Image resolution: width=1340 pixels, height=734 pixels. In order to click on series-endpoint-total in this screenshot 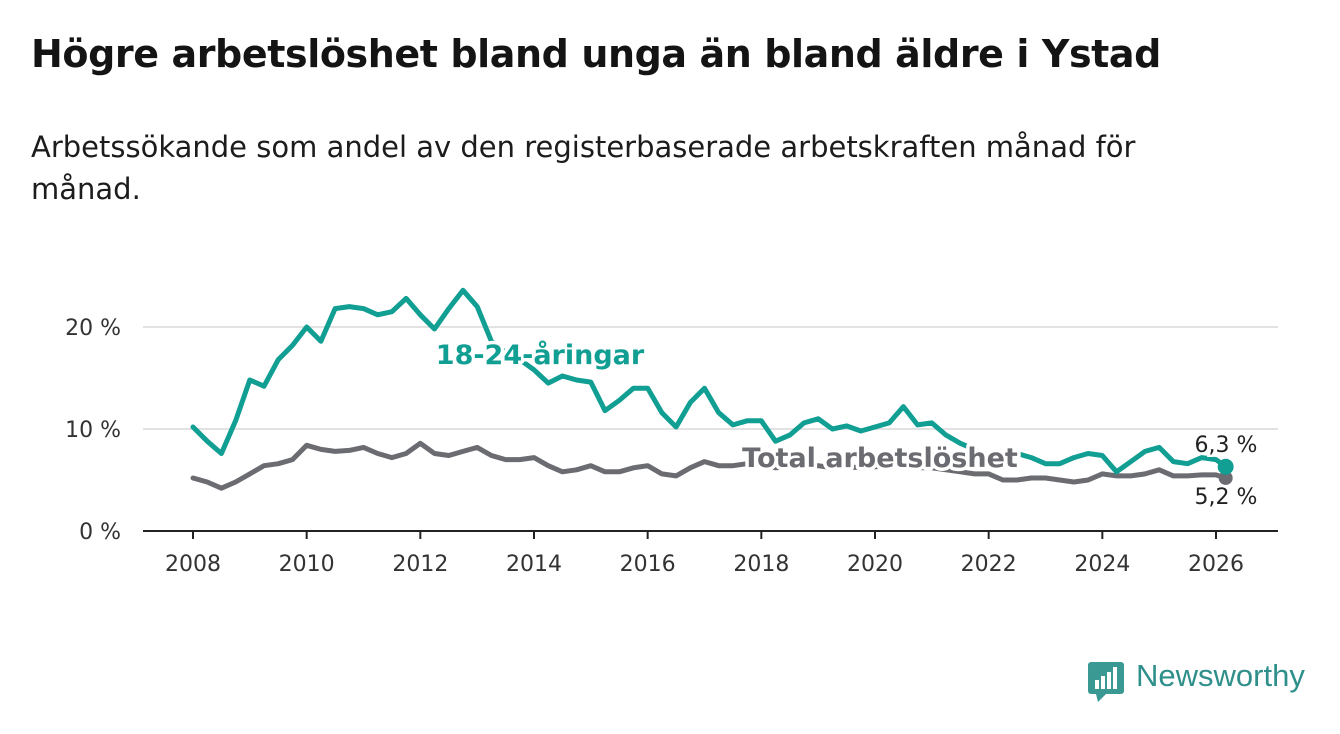, I will do `click(1225, 477)`.